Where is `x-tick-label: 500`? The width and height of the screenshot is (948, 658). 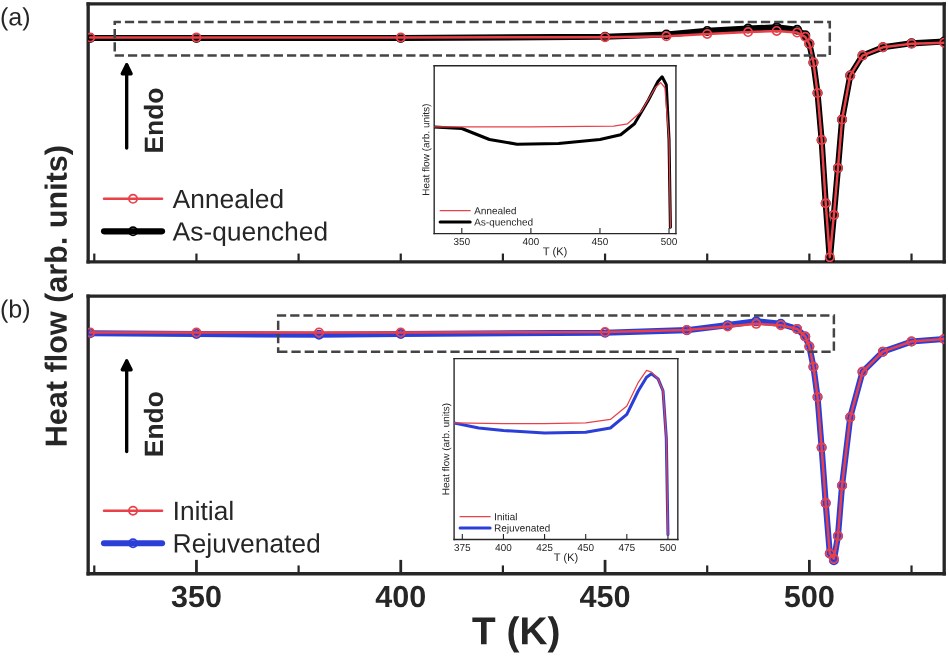
x-tick-label: 500 is located at coordinates (809, 596).